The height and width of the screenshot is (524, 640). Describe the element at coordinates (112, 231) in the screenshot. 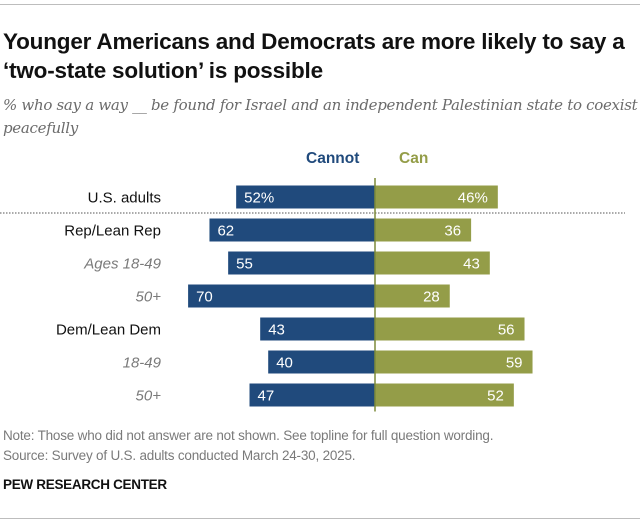

I see `category-label: Rep/Lean Rep` at that location.